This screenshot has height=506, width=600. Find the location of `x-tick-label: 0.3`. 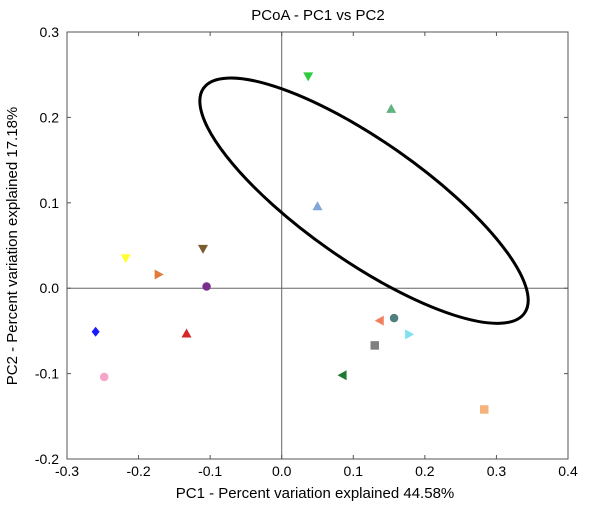

x-tick-label: 0.3 is located at coordinates (497, 471).